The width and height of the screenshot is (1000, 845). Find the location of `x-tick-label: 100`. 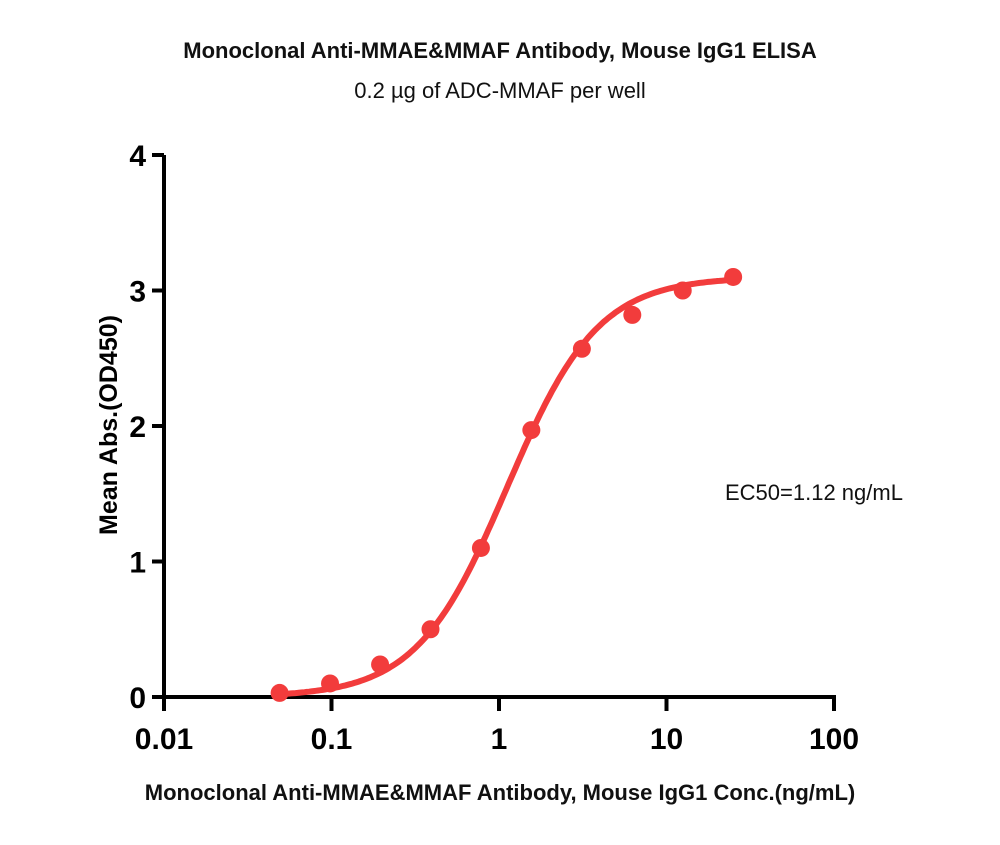

x-tick-label: 100 is located at coordinates (834, 739).